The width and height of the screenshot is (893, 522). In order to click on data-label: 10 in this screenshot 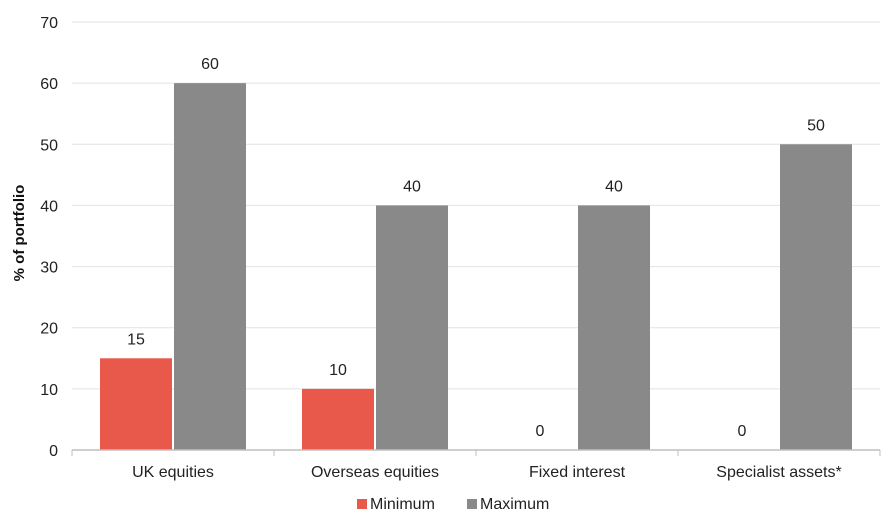, I will do `click(338, 370)`.